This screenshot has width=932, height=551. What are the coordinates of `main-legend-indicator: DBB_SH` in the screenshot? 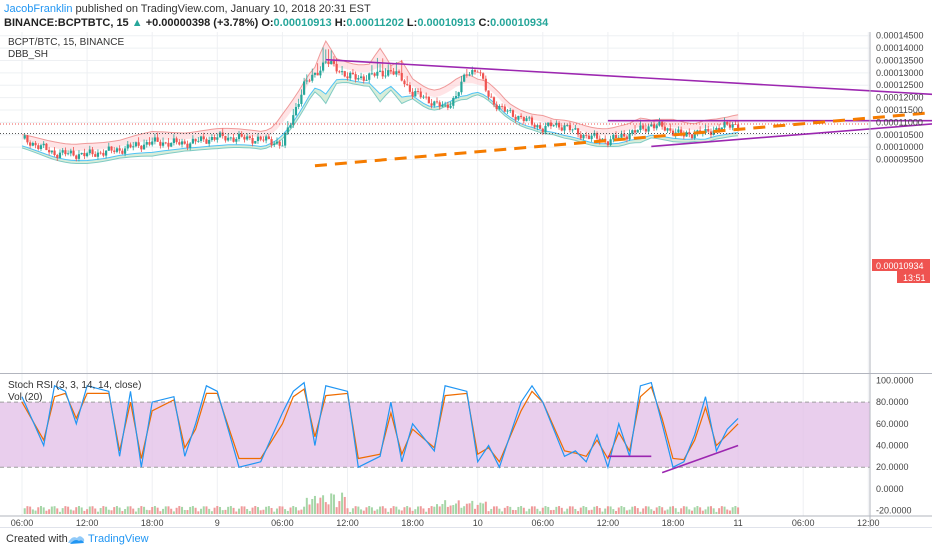 It's located at (28, 54).